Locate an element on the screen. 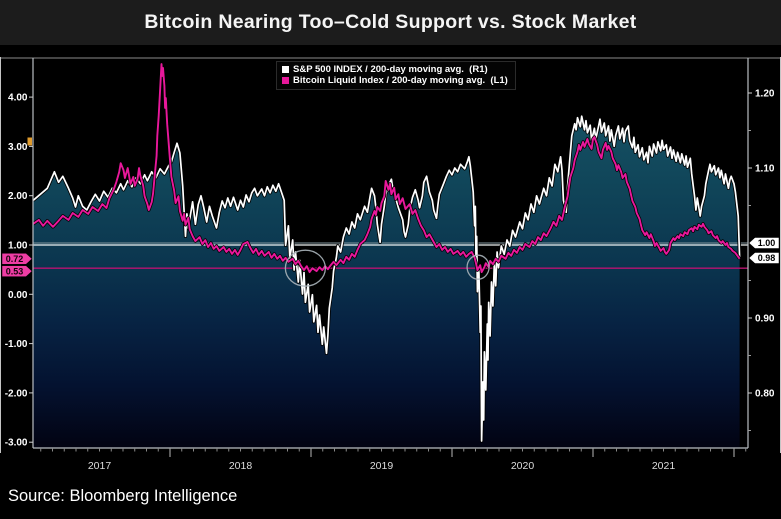 The width and height of the screenshot is (781, 519). price-badge-0.72: 0.72 is located at coordinates (17, 259).